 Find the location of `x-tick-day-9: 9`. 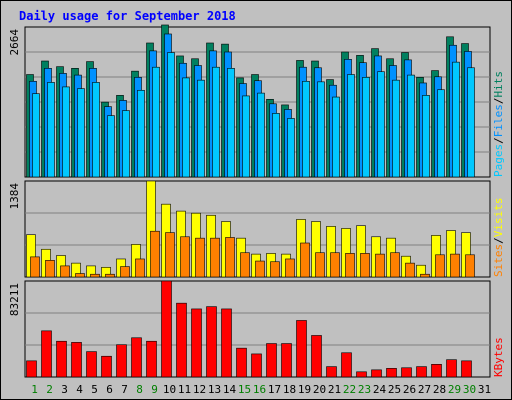

x-tick-day-9: 9 is located at coordinates (154, 389).